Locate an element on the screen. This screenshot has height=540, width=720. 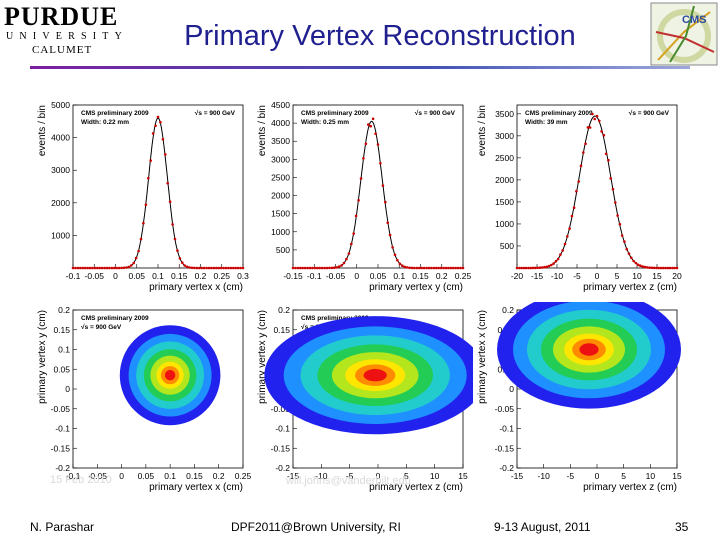
x-tick-label: 20 is located at coordinates (677, 276).